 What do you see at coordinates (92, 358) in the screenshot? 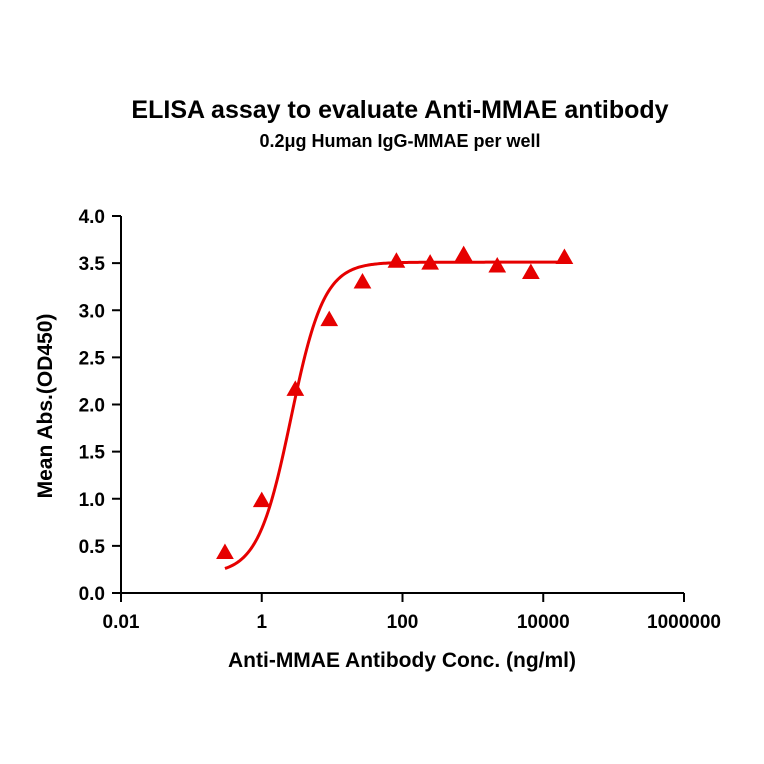
I see `y-tick-label: 2.5` at bounding box center [92, 358].